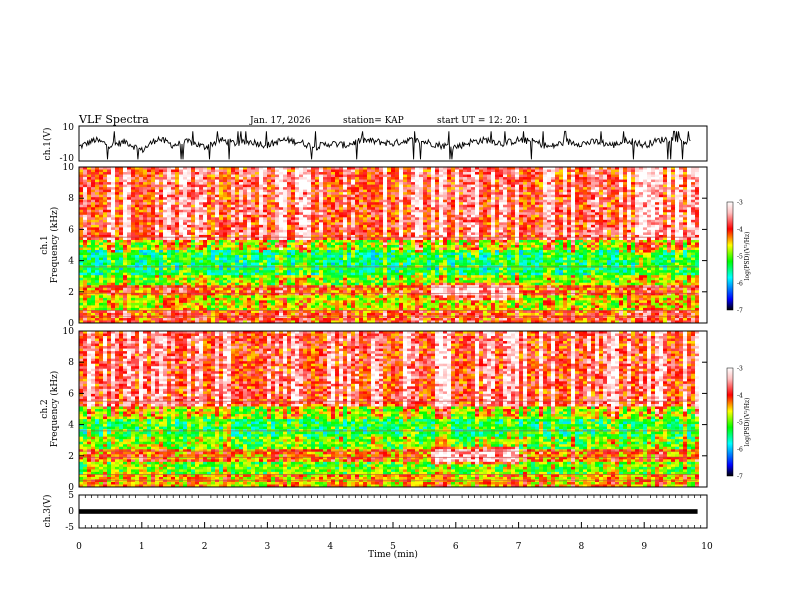 This screenshot has width=792, height=612. What do you see at coordinates (67, 159) in the screenshot?
I see `ch1-ytick-bottom: -10` at bounding box center [67, 159].